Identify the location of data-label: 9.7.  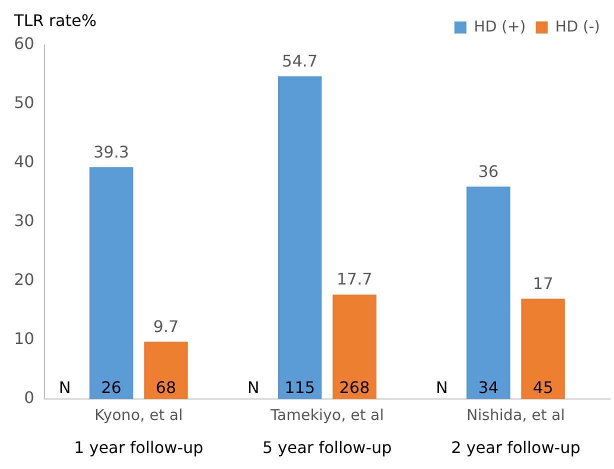
(166, 326).